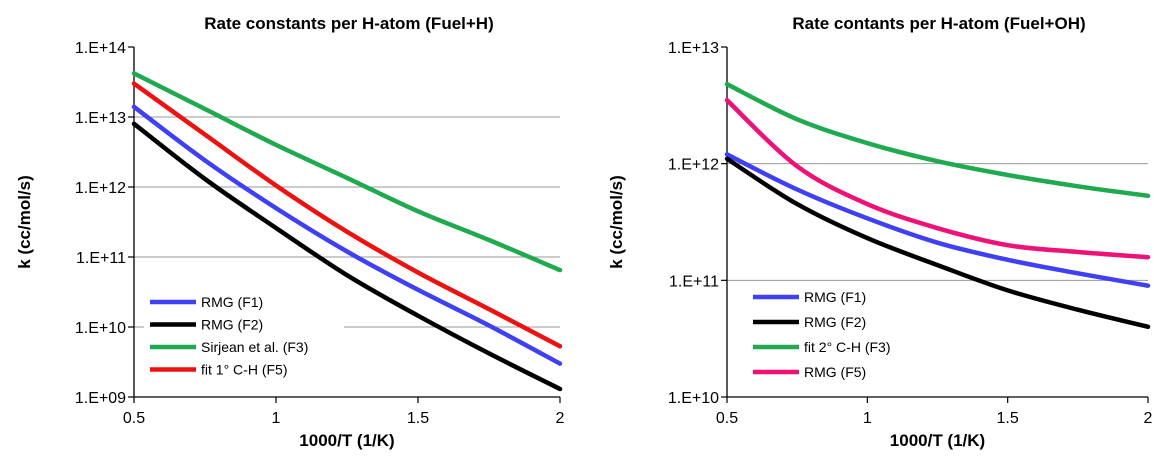 Image resolution: width=1154 pixels, height=465 pixels. Describe the element at coordinates (349, 23) in the screenshot. I see `chart-title: Rate constants per H-atom (Fuel+H)` at that location.